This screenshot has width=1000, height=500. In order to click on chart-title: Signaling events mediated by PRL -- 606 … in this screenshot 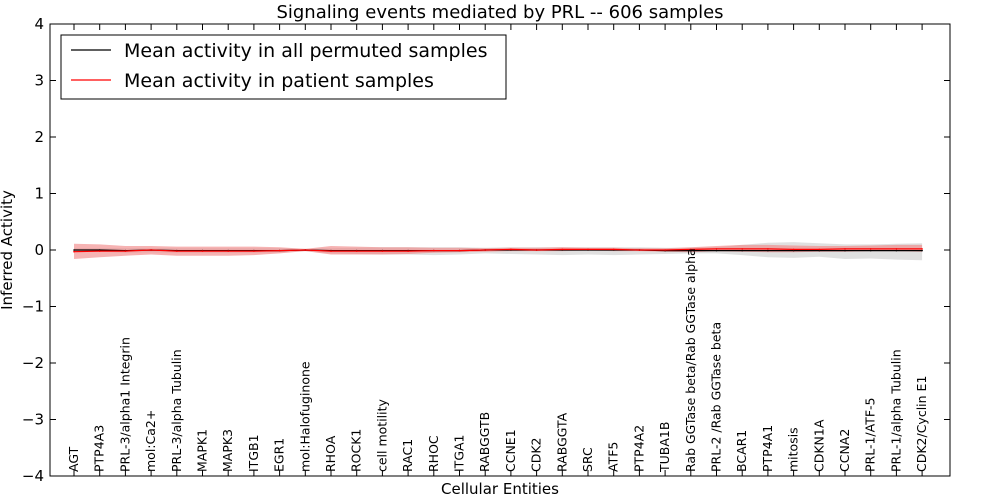, I will do `click(499, 12)`.